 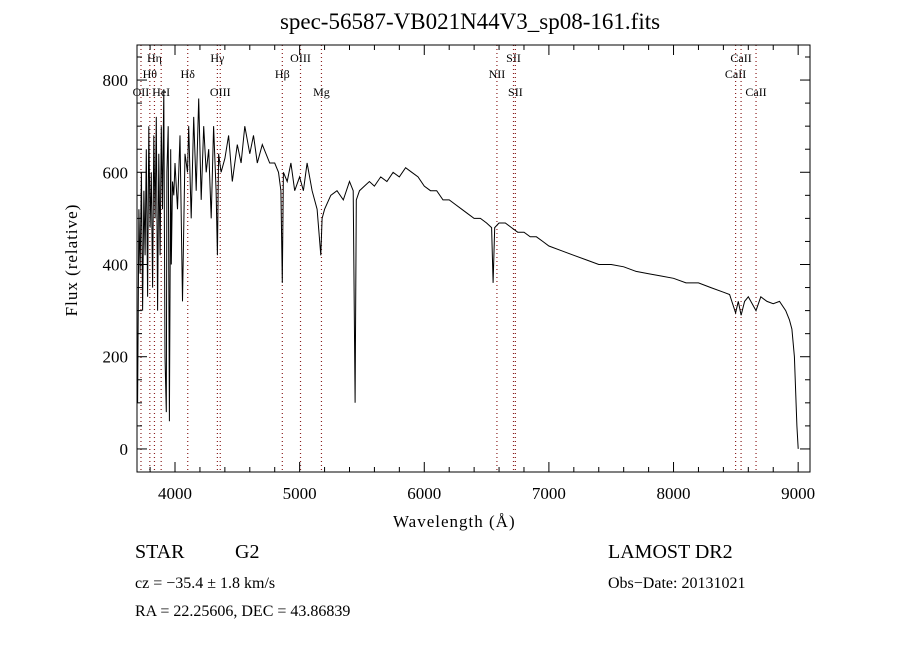 What do you see at coordinates (160, 552) in the screenshot?
I see `object-class: STAR` at bounding box center [160, 552].